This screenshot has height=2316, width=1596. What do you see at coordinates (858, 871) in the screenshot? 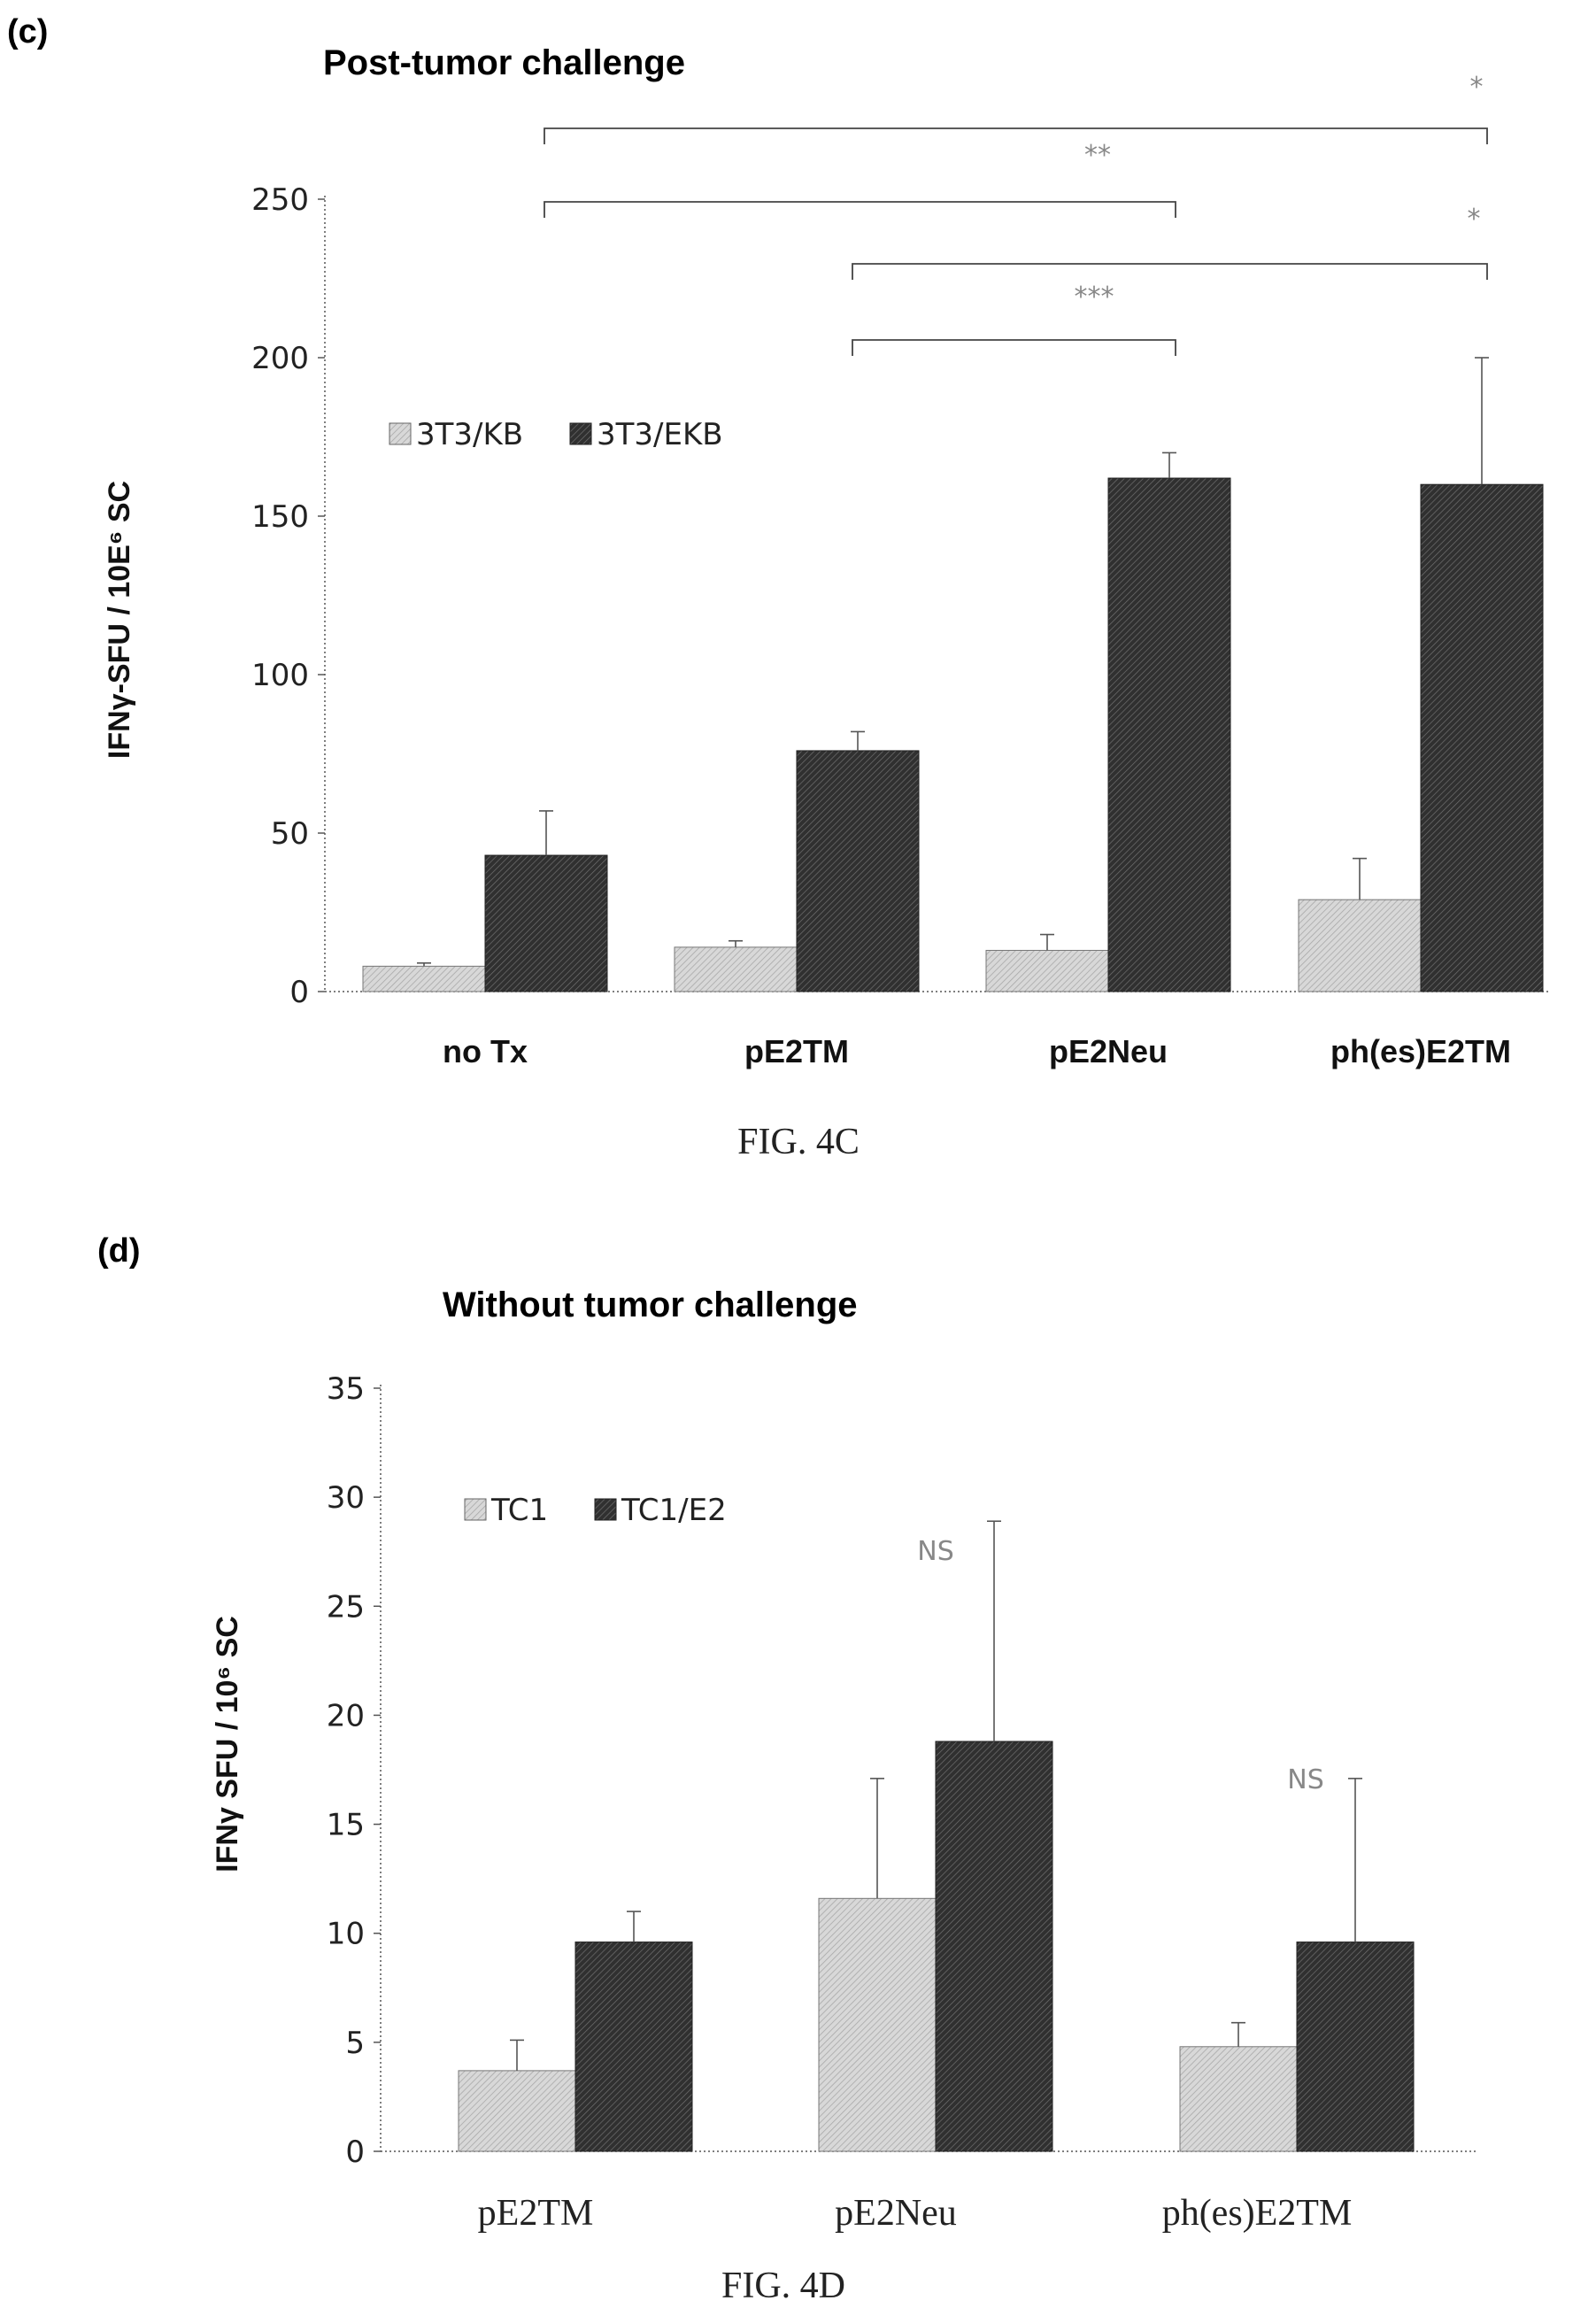
I see `bar-3t3-ekb-pe2tm` at bounding box center [858, 871].